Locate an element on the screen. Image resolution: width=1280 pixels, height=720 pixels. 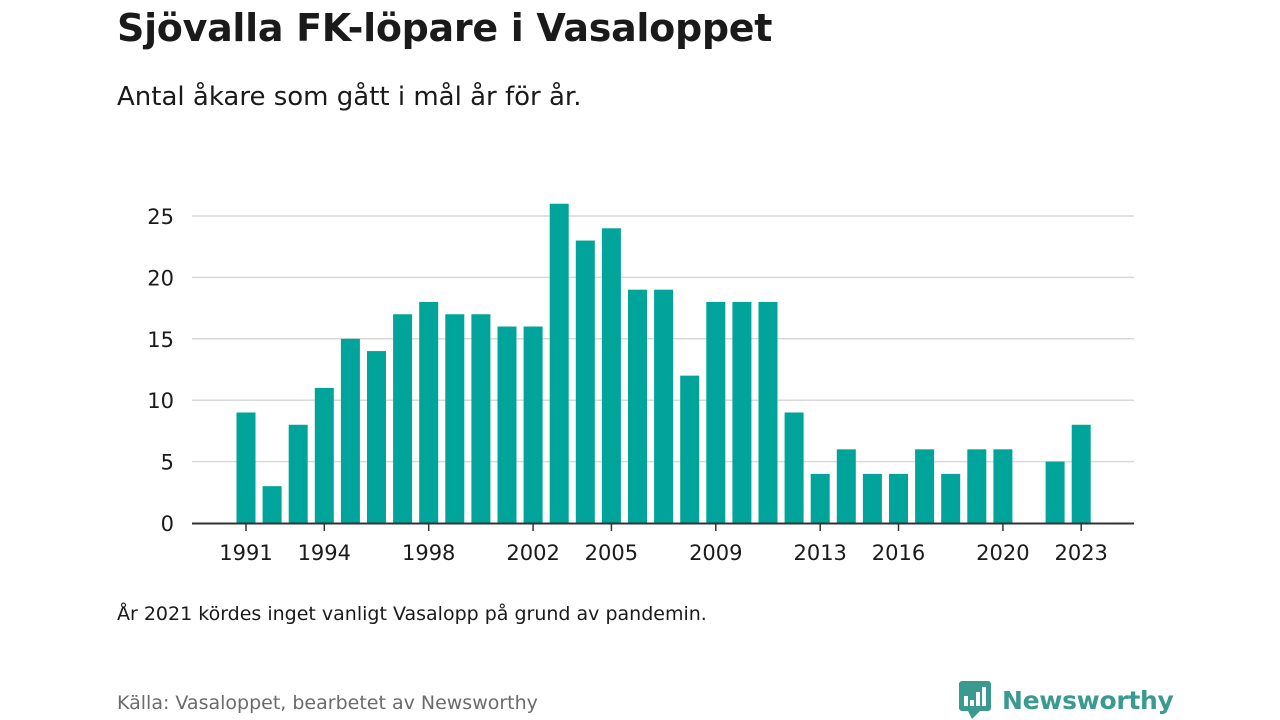
x-tick-label: 2002 is located at coordinates (532, 553).